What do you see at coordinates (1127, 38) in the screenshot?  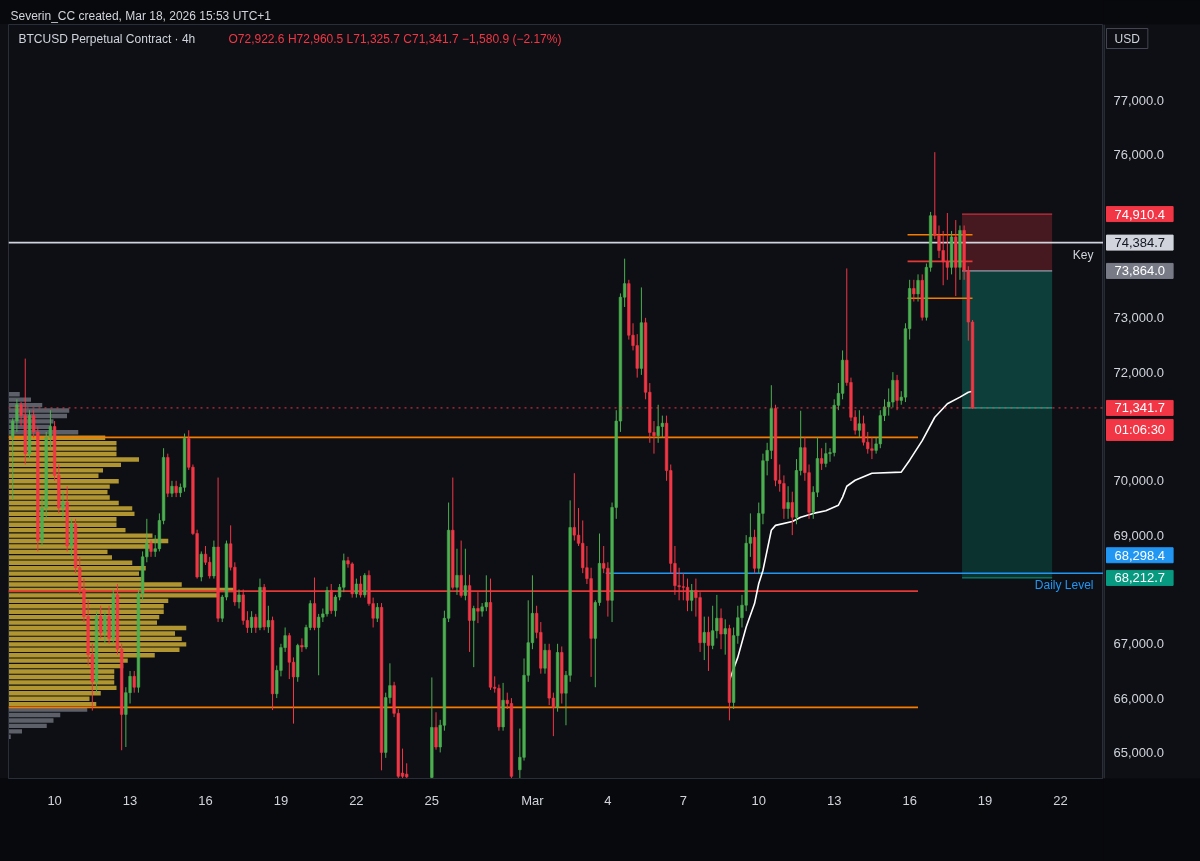 I see `y-axis-title: USD` at bounding box center [1127, 38].